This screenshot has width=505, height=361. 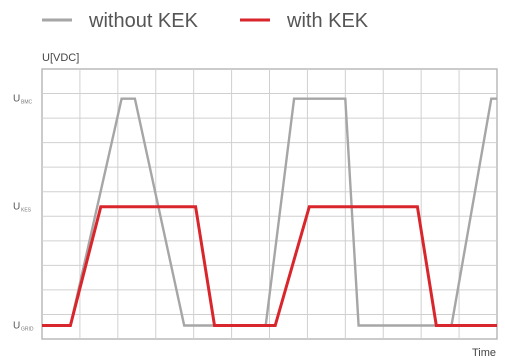 What do you see at coordinates (484, 353) in the screenshot?
I see `x-axis-label: Time` at bounding box center [484, 353].